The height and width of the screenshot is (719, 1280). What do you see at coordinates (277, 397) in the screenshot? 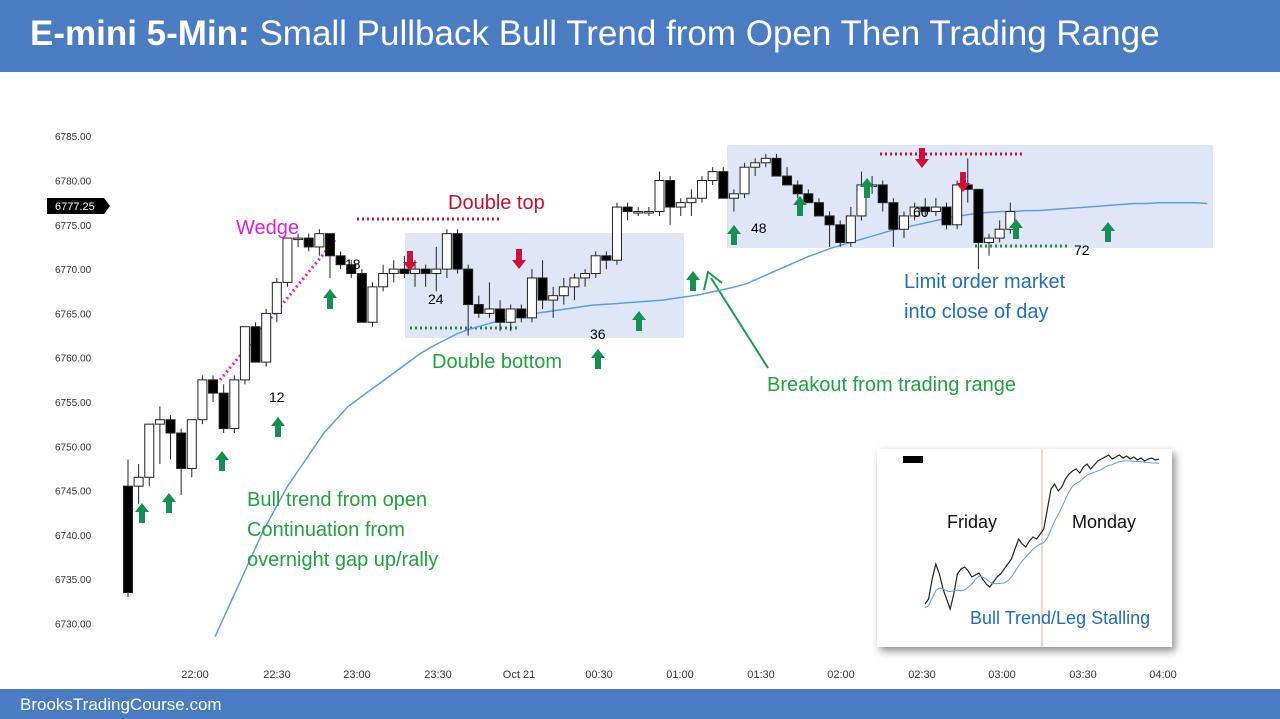
I see `bar-count-12: 12` at bounding box center [277, 397].